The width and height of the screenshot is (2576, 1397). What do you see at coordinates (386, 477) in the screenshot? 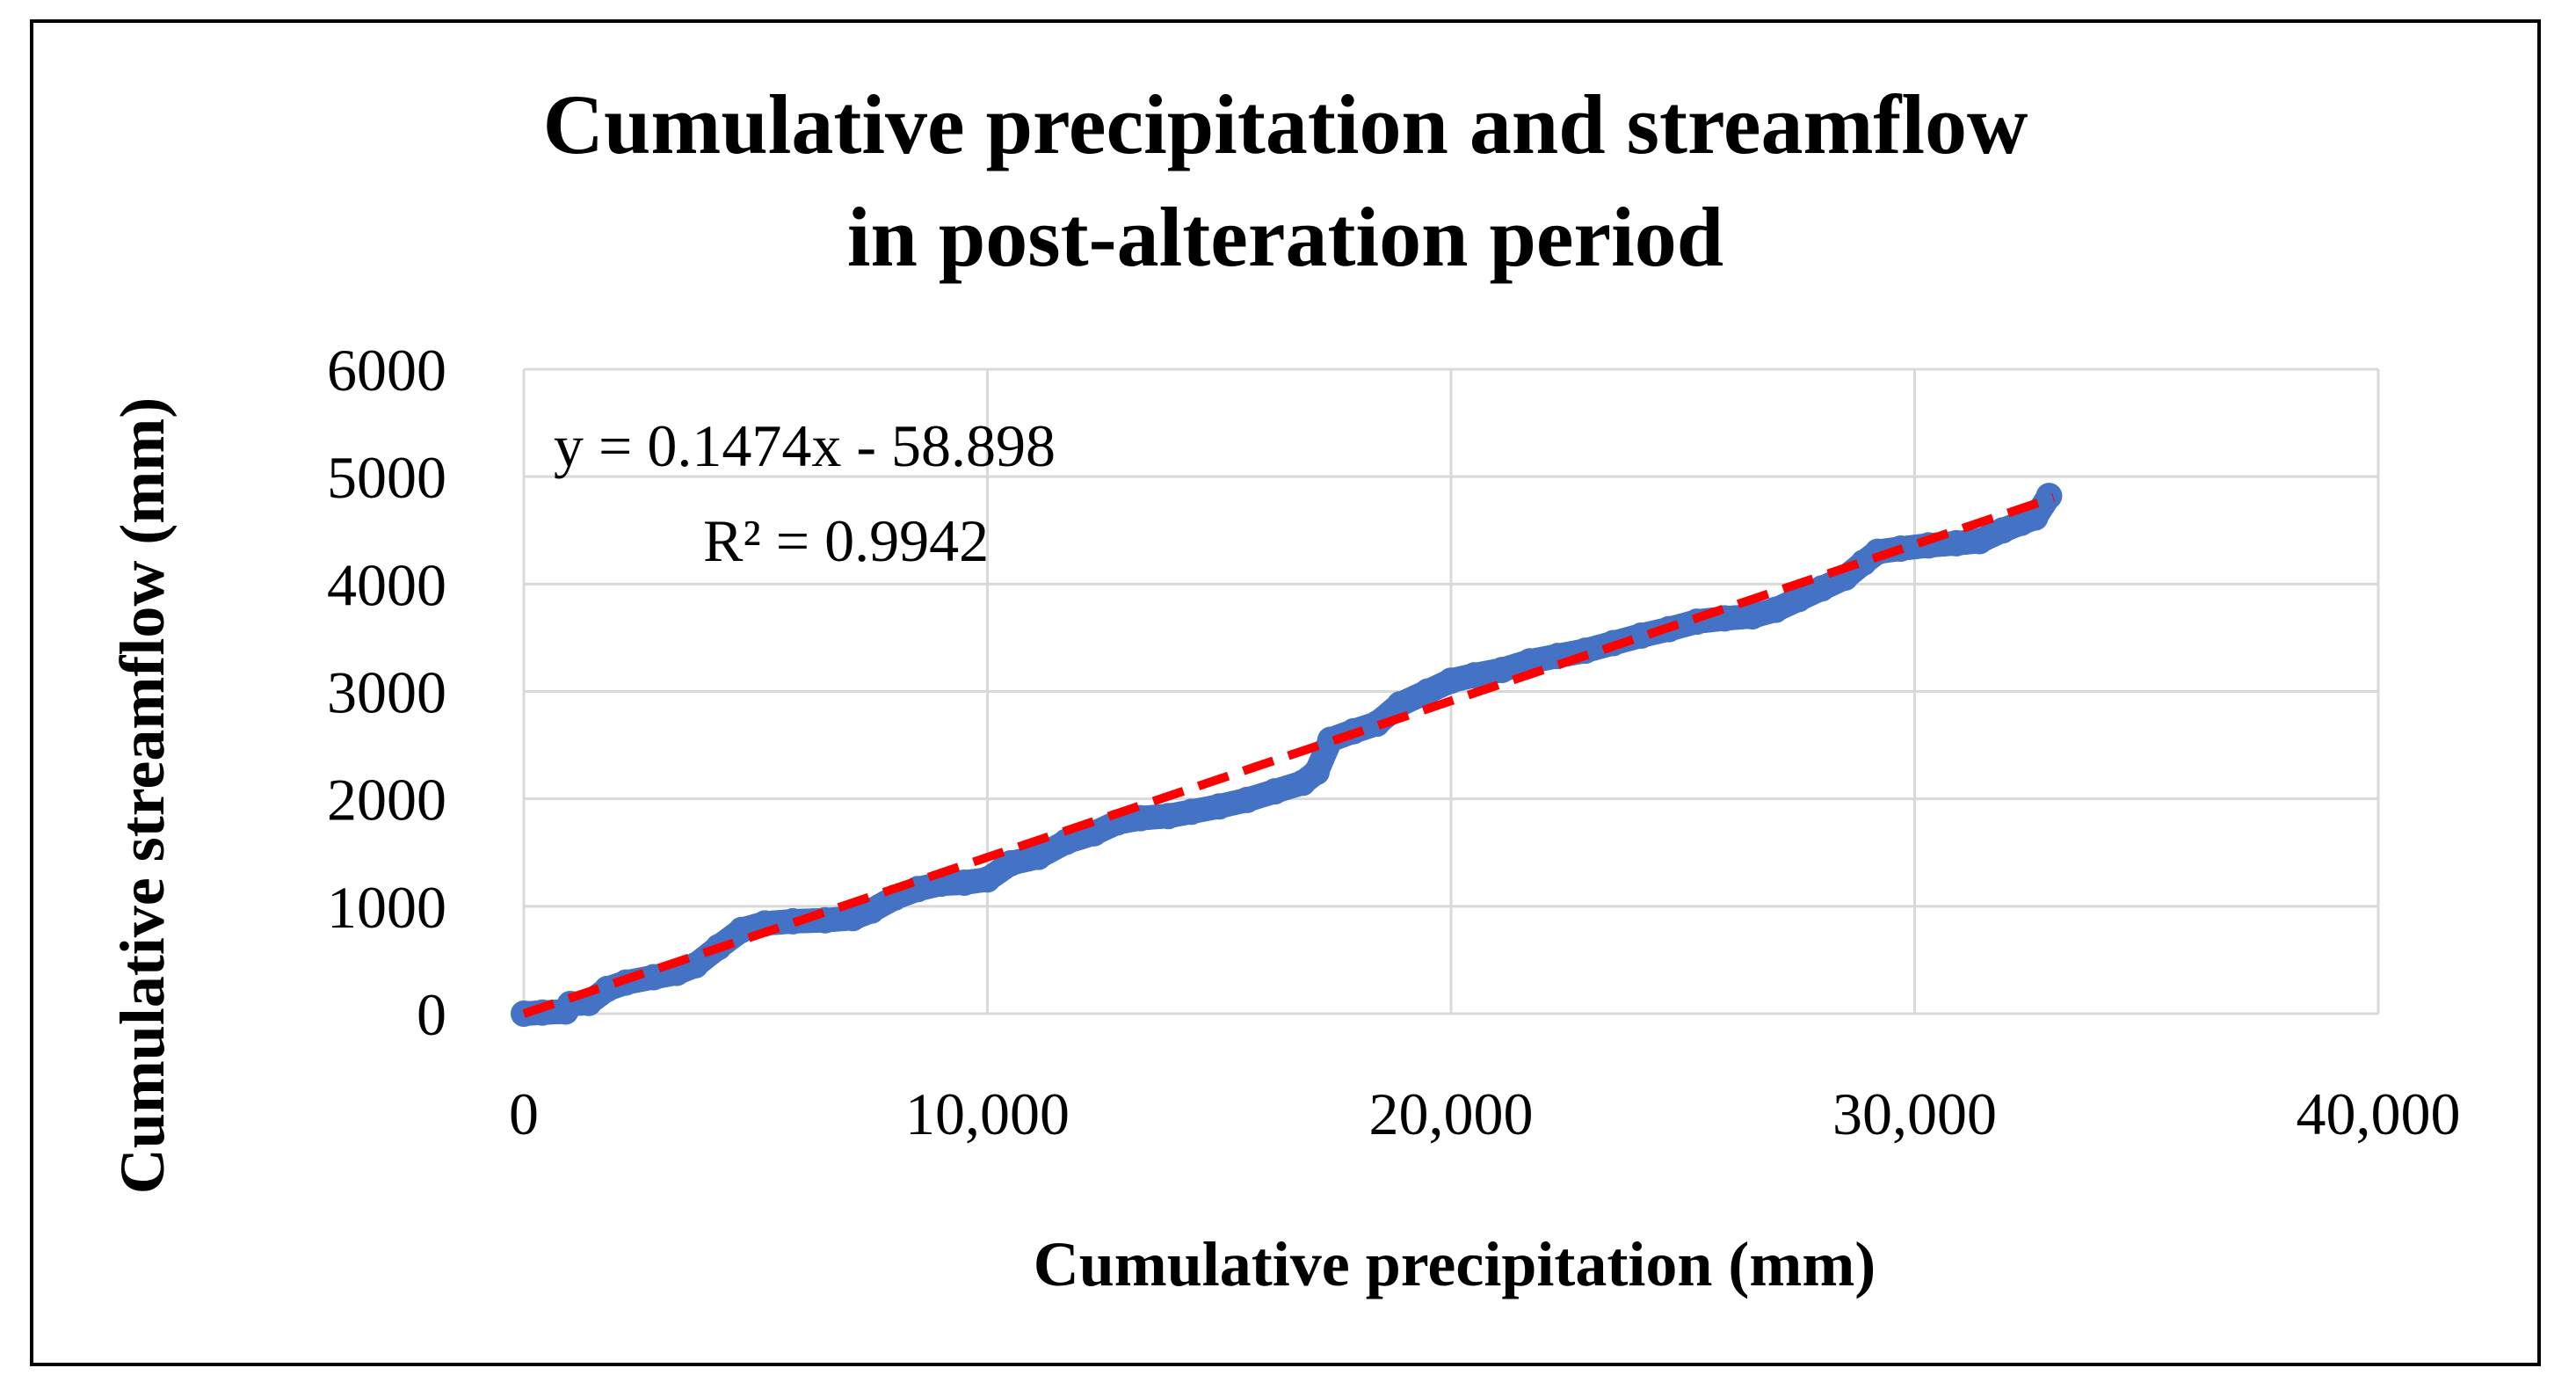
I see `y-tick-label: 5000` at bounding box center [386, 477].